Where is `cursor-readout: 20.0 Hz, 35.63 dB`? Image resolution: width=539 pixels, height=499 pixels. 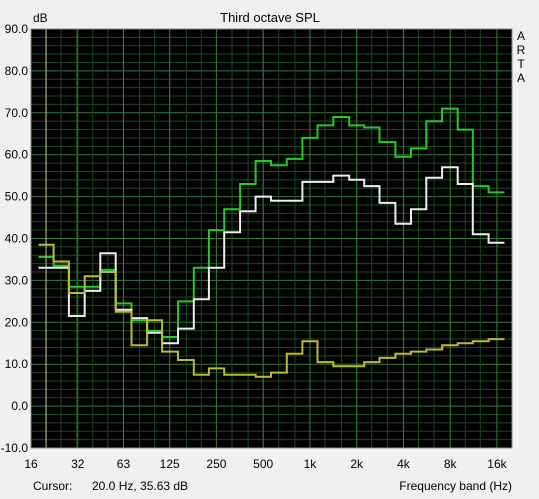 cursor-readout: 20.0 Hz, 35.63 dB is located at coordinates (140, 486).